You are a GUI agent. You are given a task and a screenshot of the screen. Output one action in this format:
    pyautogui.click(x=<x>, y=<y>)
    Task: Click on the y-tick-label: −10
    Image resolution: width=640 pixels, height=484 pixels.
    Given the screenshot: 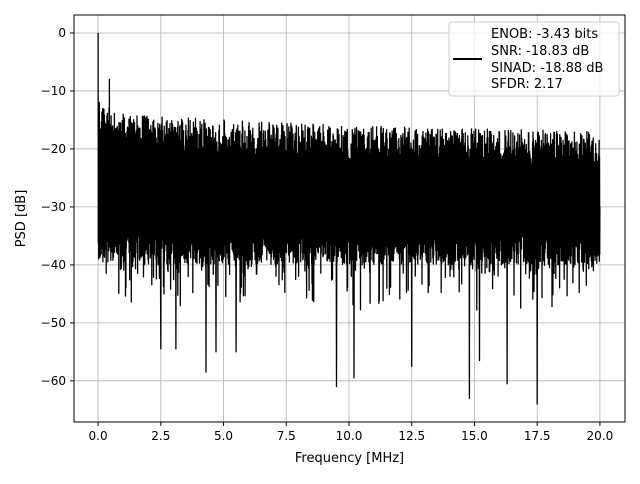 What is the action you would take?
    pyautogui.click(x=53, y=91)
    